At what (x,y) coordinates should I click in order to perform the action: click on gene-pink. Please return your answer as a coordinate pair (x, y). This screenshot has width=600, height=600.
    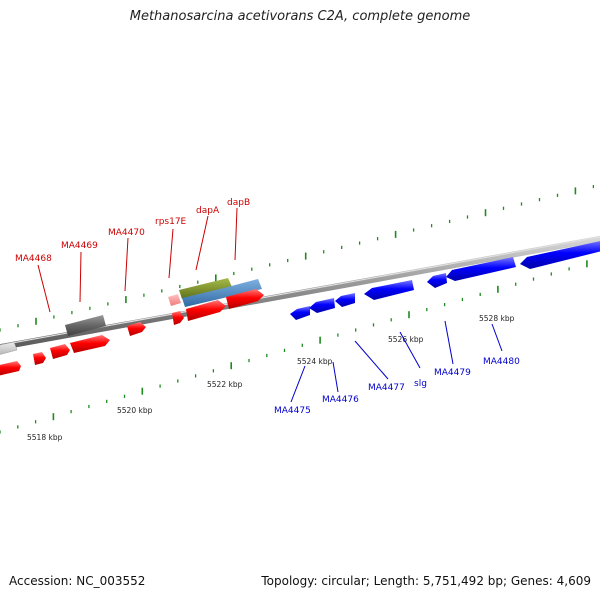
    Looking at the image, I should click on (174, 300).